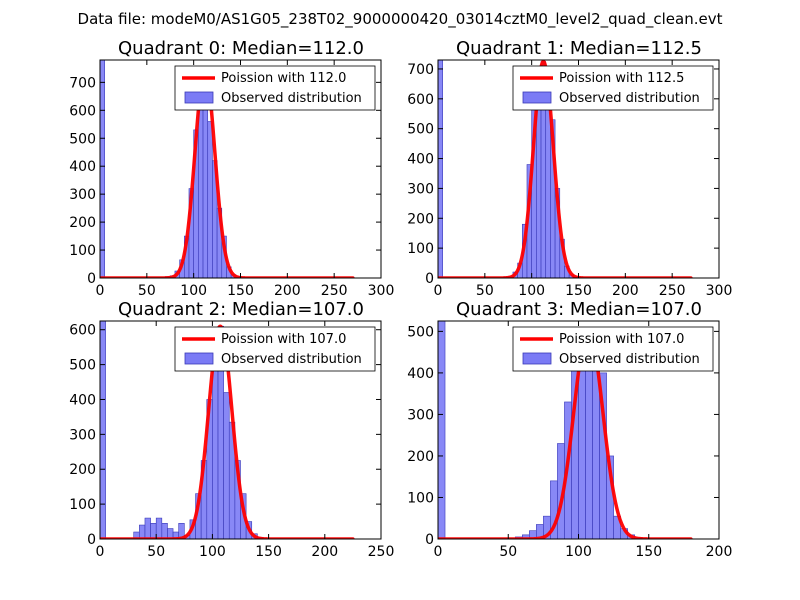 The width and height of the screenshot is (800, 600). I want to click on quadrant-1-title: Quadrant 1: Median=112.5, so click(579, 48).